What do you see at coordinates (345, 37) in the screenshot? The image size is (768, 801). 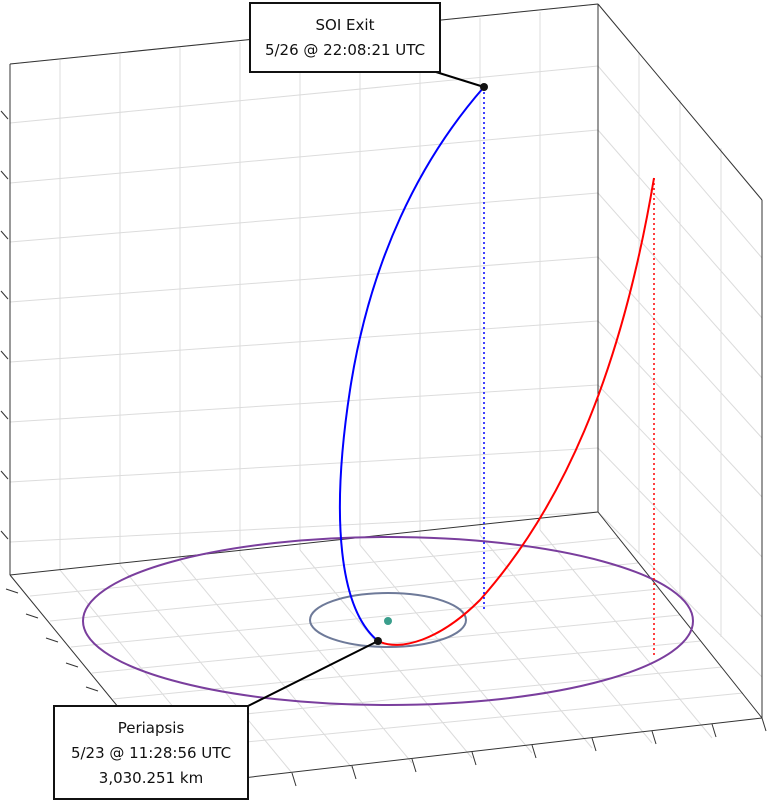 I see `soi-exit-callout: SOI Exit 5/26 @ 22:08:21 UTC` at bounding box center [345, 37].